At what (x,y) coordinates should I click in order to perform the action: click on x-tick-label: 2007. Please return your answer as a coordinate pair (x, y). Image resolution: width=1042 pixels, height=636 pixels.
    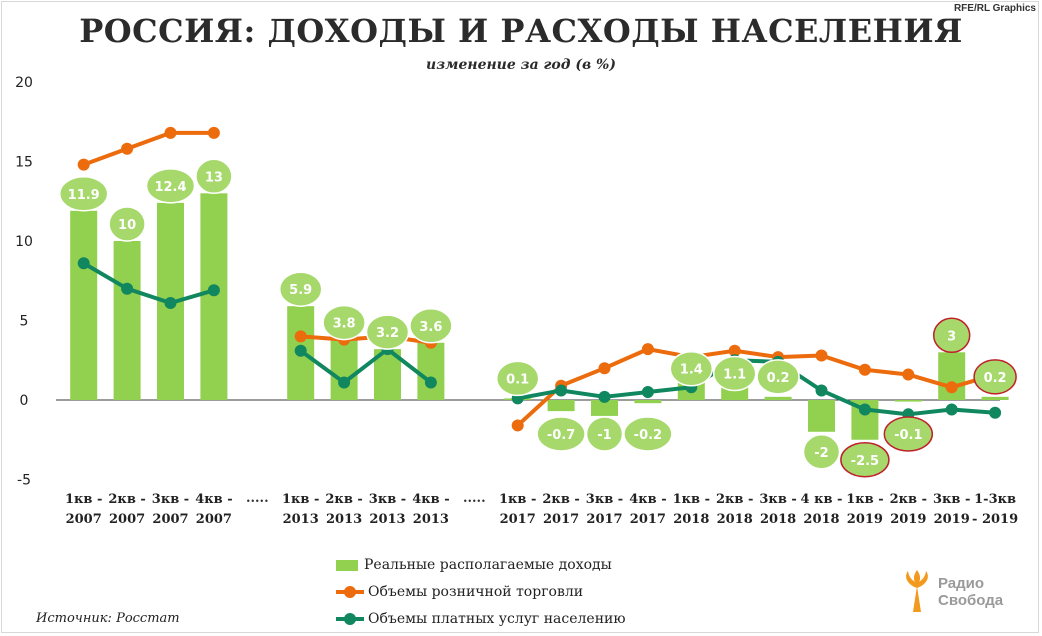
    Looking at the image, I should click on (84, 519).